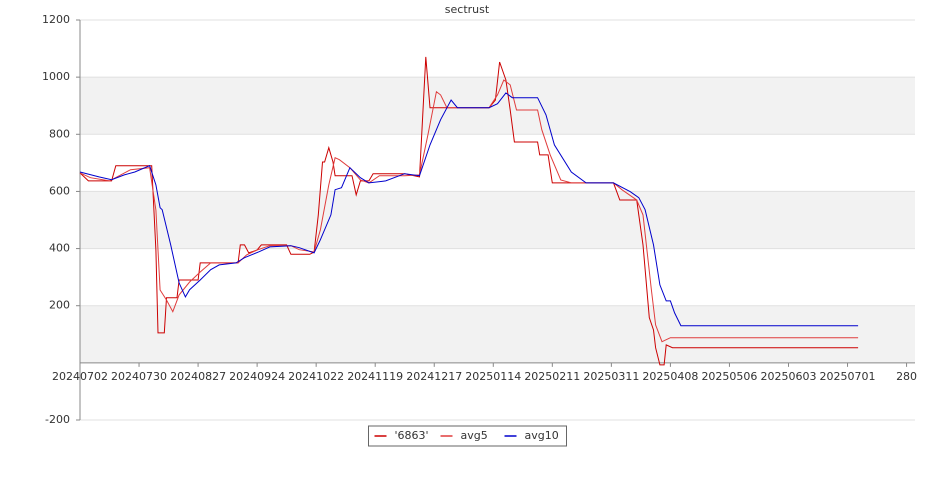  Describe the element at coordinates (198, 376) in the screenshot. I see `x-tick-label: 20240827` at that location.